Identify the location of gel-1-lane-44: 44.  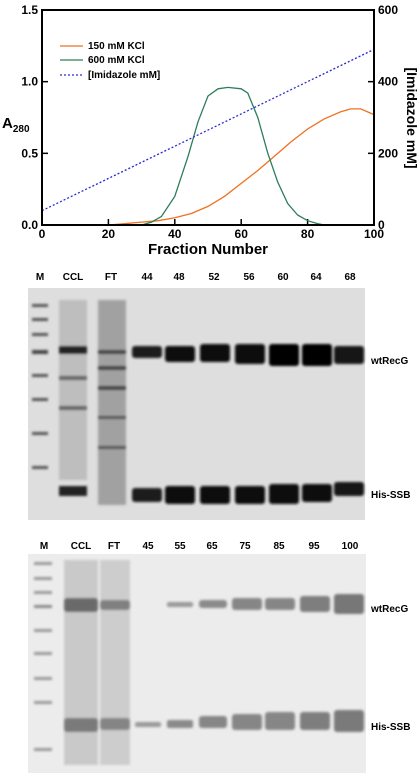
(147, 277).